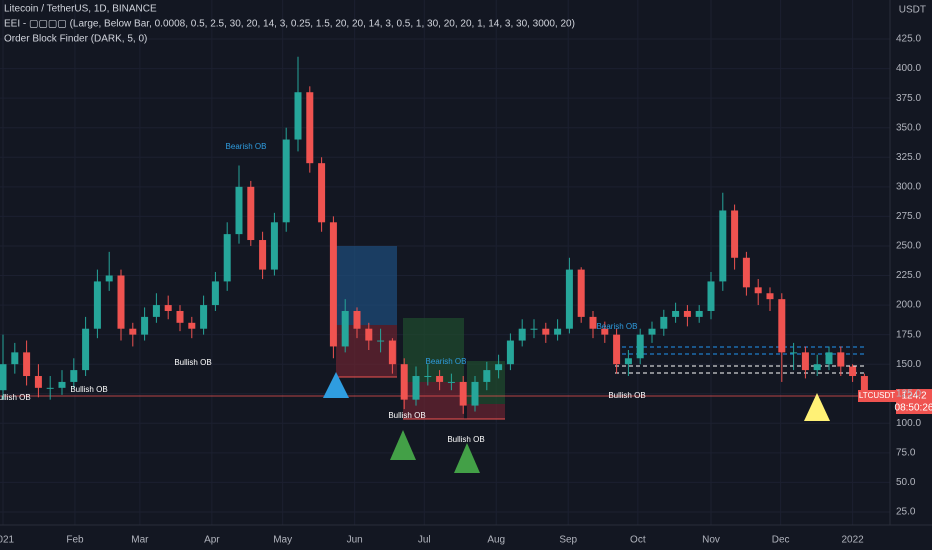  Describe the element at coordinates (906, 482) in the screenshot. I see `y-tick-label: 50.0` at that location.